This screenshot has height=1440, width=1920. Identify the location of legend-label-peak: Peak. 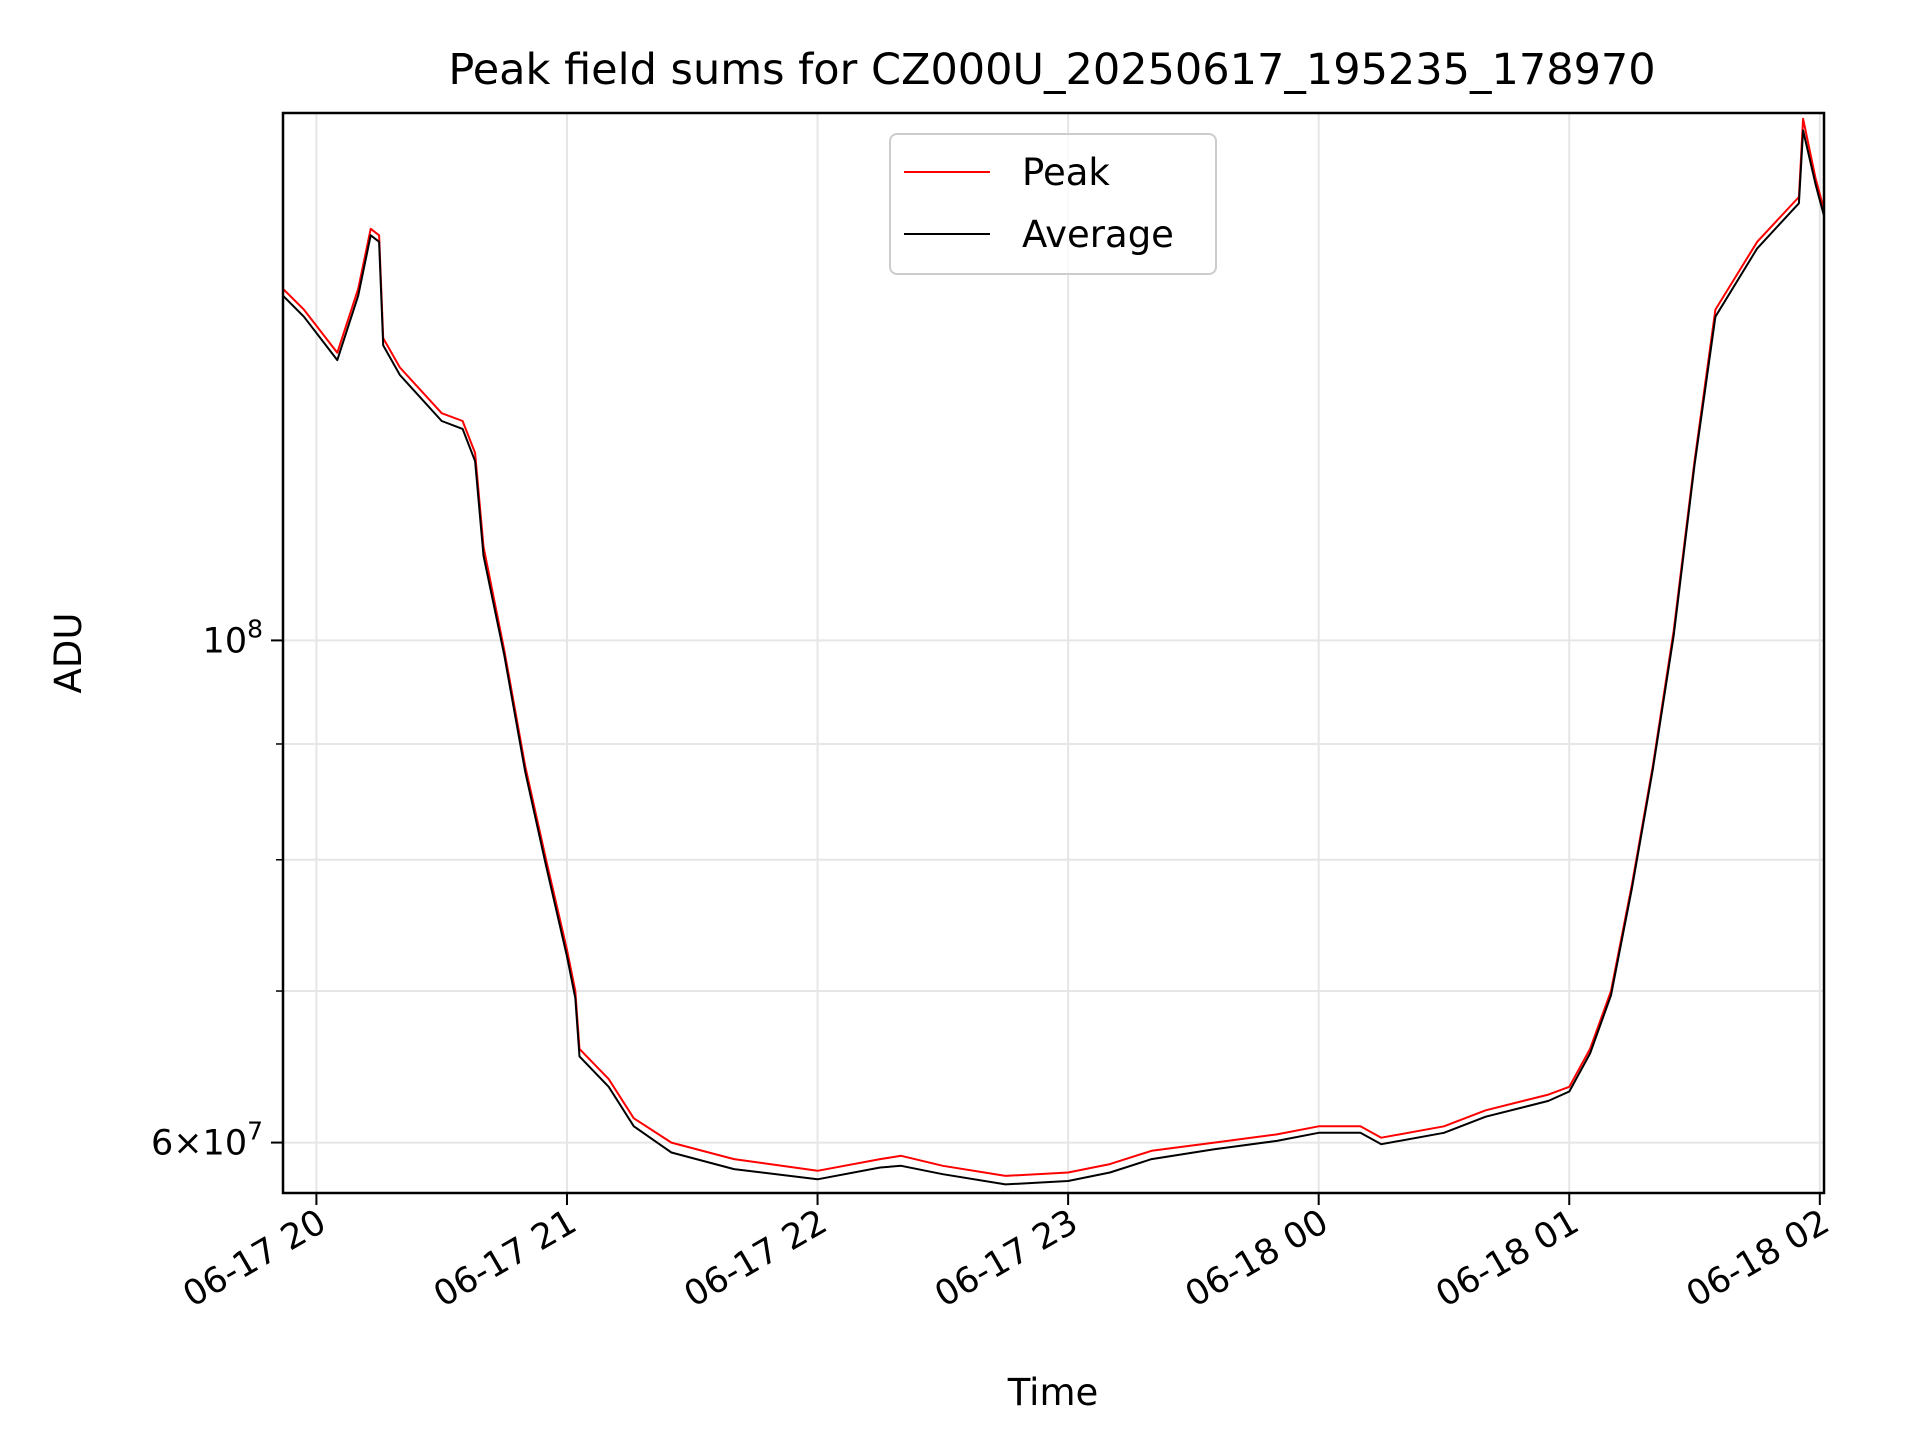
(1066, 172).